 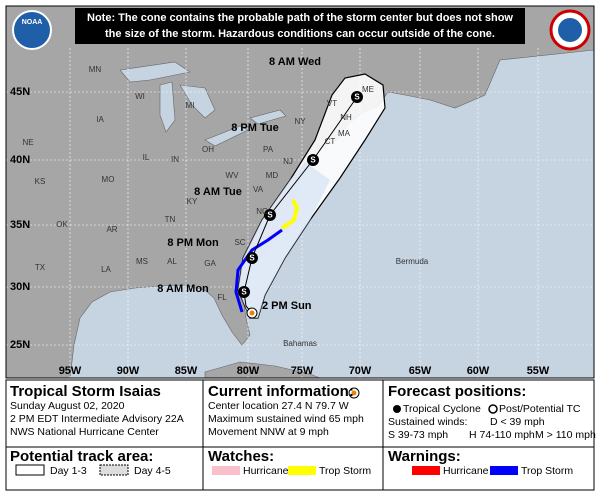 What do you see at coordinates (300, 343) in the screenshot?
I see `region-label: Bahamas` at bounding box center [300, 343].